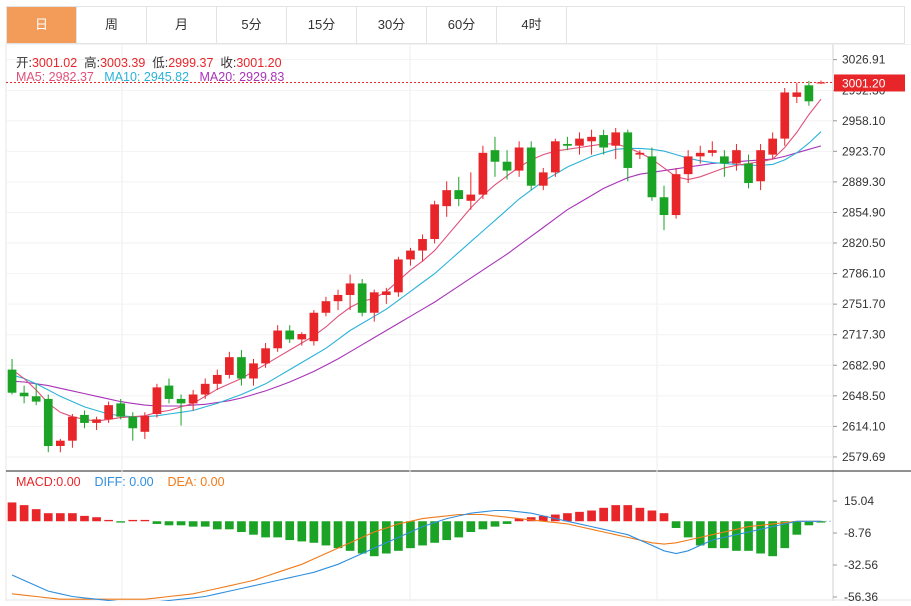 Image resolution: width=911 pixels, height=606 pixels. What do you see at coordinates (861, 595) in the screenshot?
I see `macd-y-tick-label: -56.36` at bounding box center [861, 595].